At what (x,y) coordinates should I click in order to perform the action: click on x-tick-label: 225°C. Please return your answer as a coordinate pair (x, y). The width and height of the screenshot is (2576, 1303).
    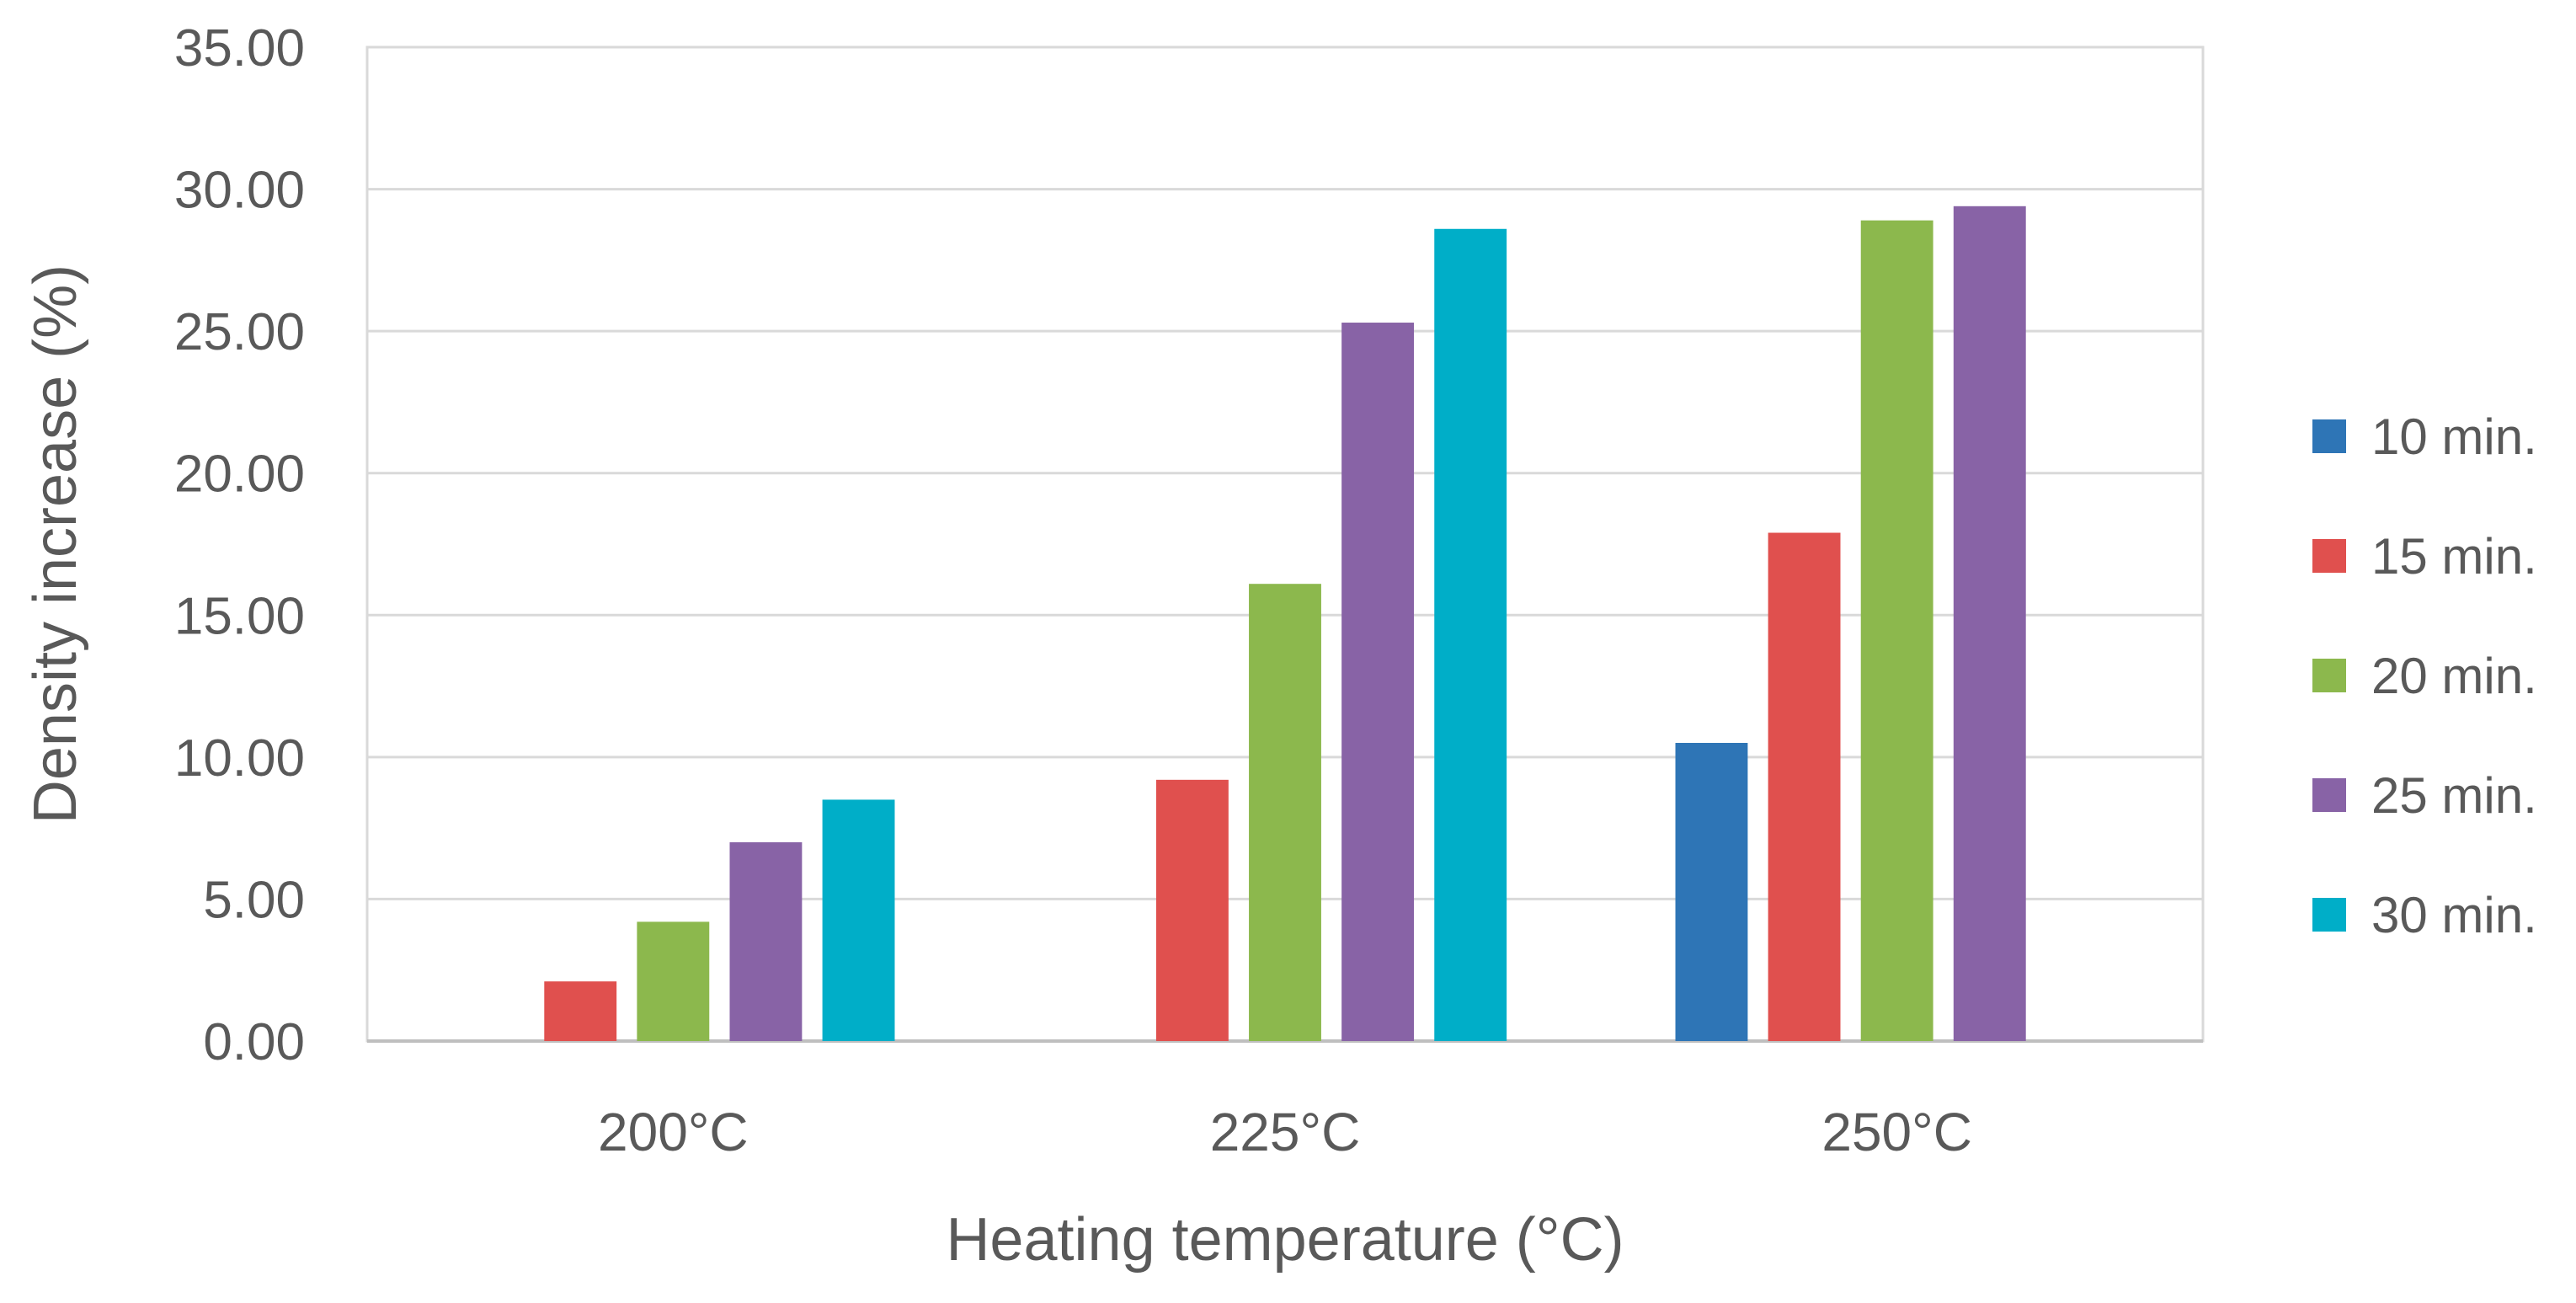
    Looking at the image, I should click on (1285, 1132).